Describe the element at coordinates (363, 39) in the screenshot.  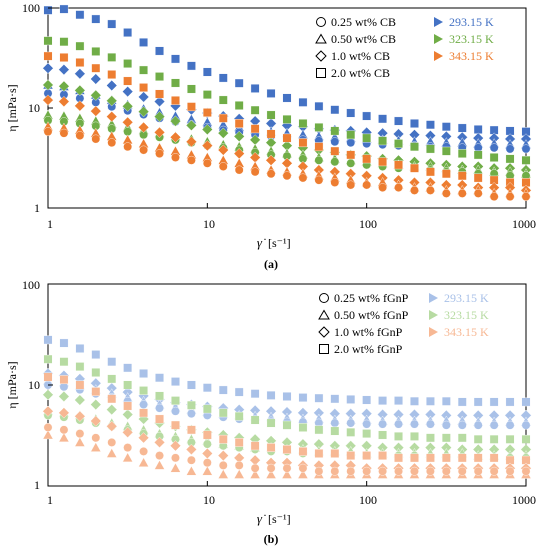
I see `legend-label: 0.50 wt% CB` at that location.